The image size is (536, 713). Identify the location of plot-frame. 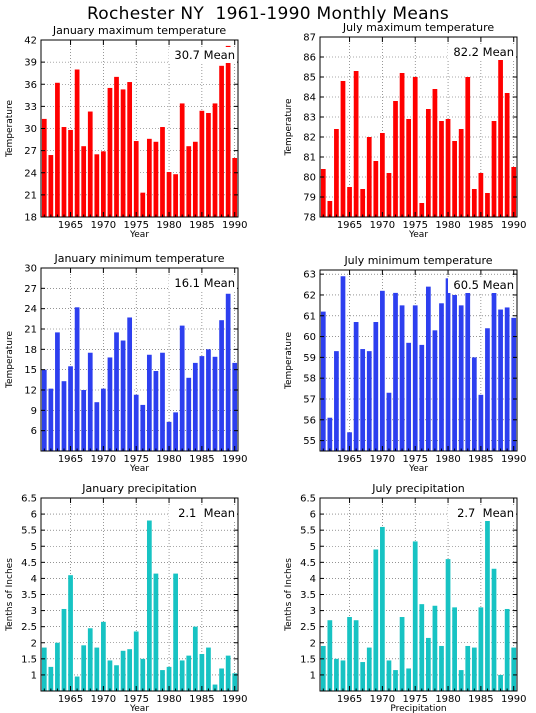
(418, 360).